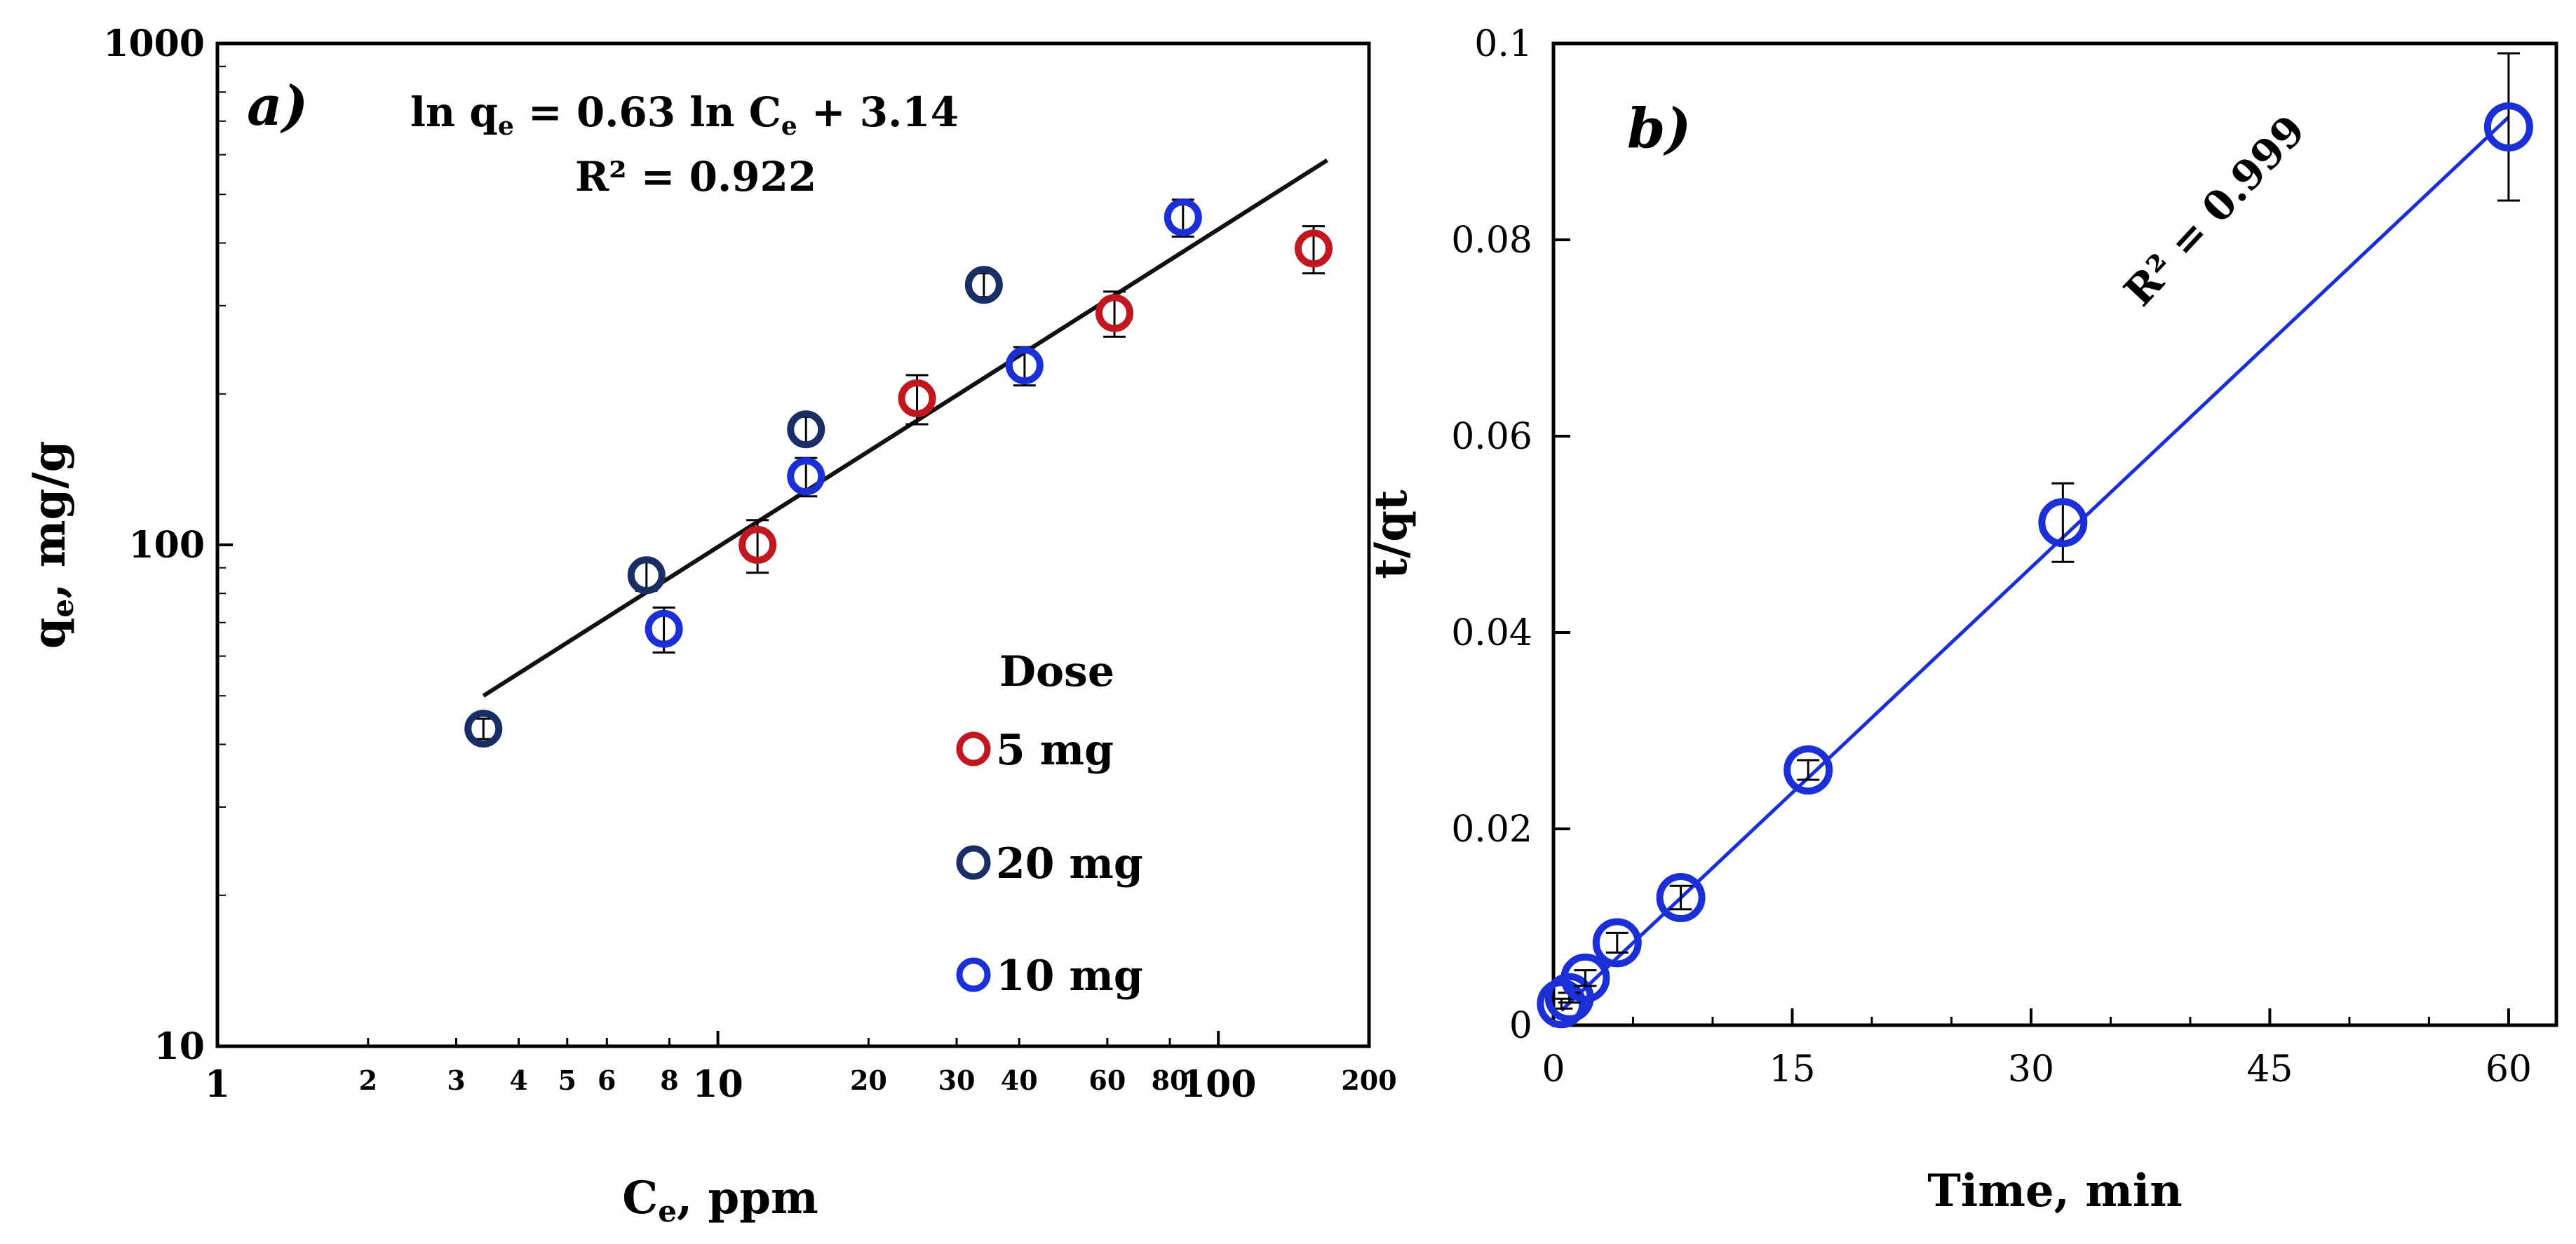 The height and width of the screenshot is (1244, 2576). Describe the element at coordinates (1553, 1069) in the screenshot. I see `x-tick-label: 0` at that location.